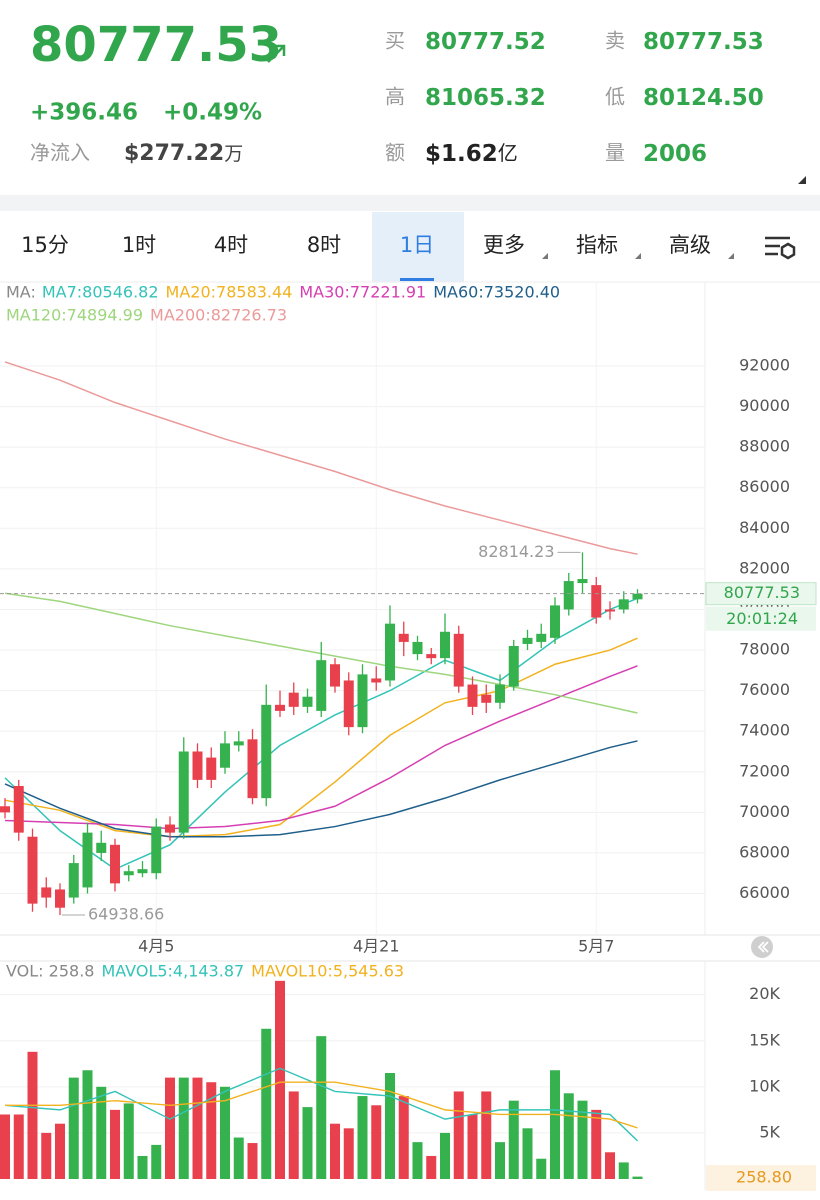 This screenshot has height=1200, width=820. Describe the element at coordinates (174, 153) in the screenshot. I see `netflow-value: $277.22` at that location.